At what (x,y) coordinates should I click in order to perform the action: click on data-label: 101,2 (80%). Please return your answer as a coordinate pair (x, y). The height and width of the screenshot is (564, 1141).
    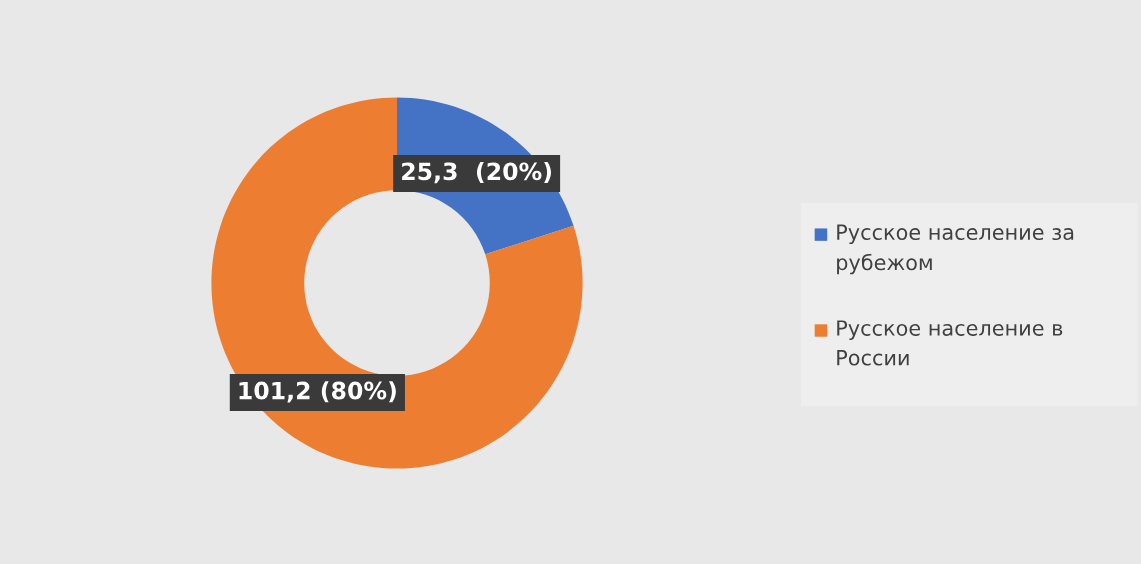
    Looking at the image, I should click on (317, 392).